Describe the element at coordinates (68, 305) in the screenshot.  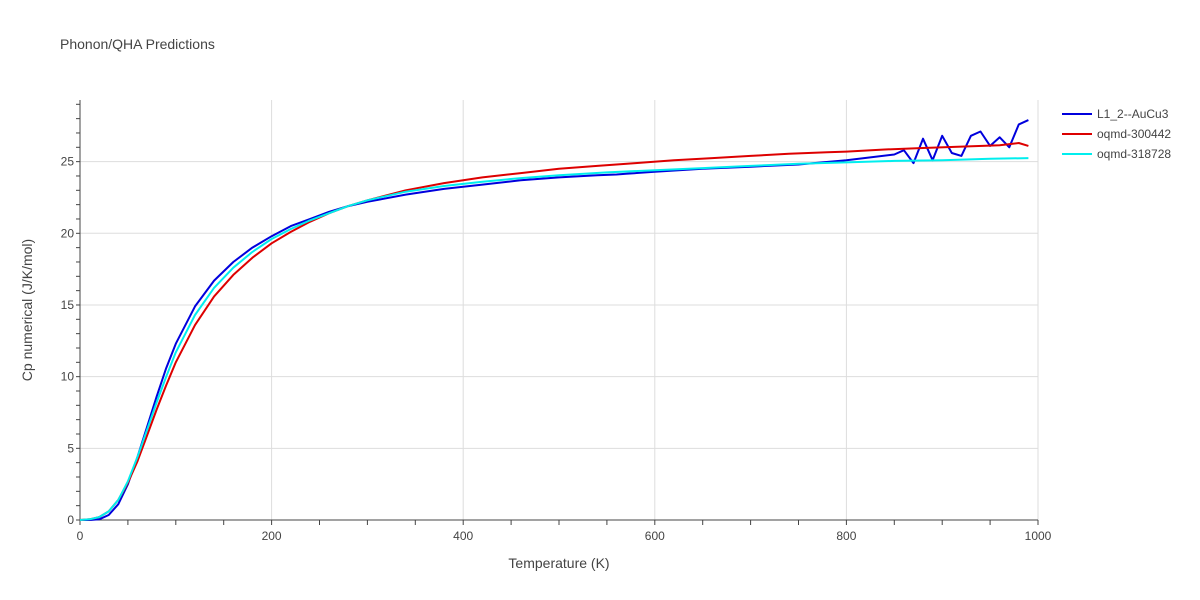
I see `y-tick-label: 15` at that location.